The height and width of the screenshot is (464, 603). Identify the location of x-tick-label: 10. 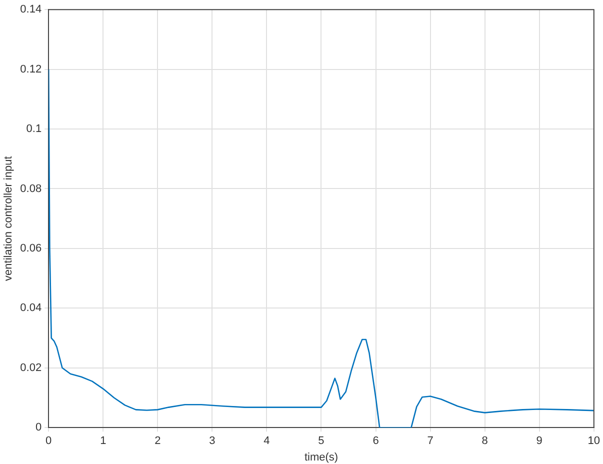
(594, 441).